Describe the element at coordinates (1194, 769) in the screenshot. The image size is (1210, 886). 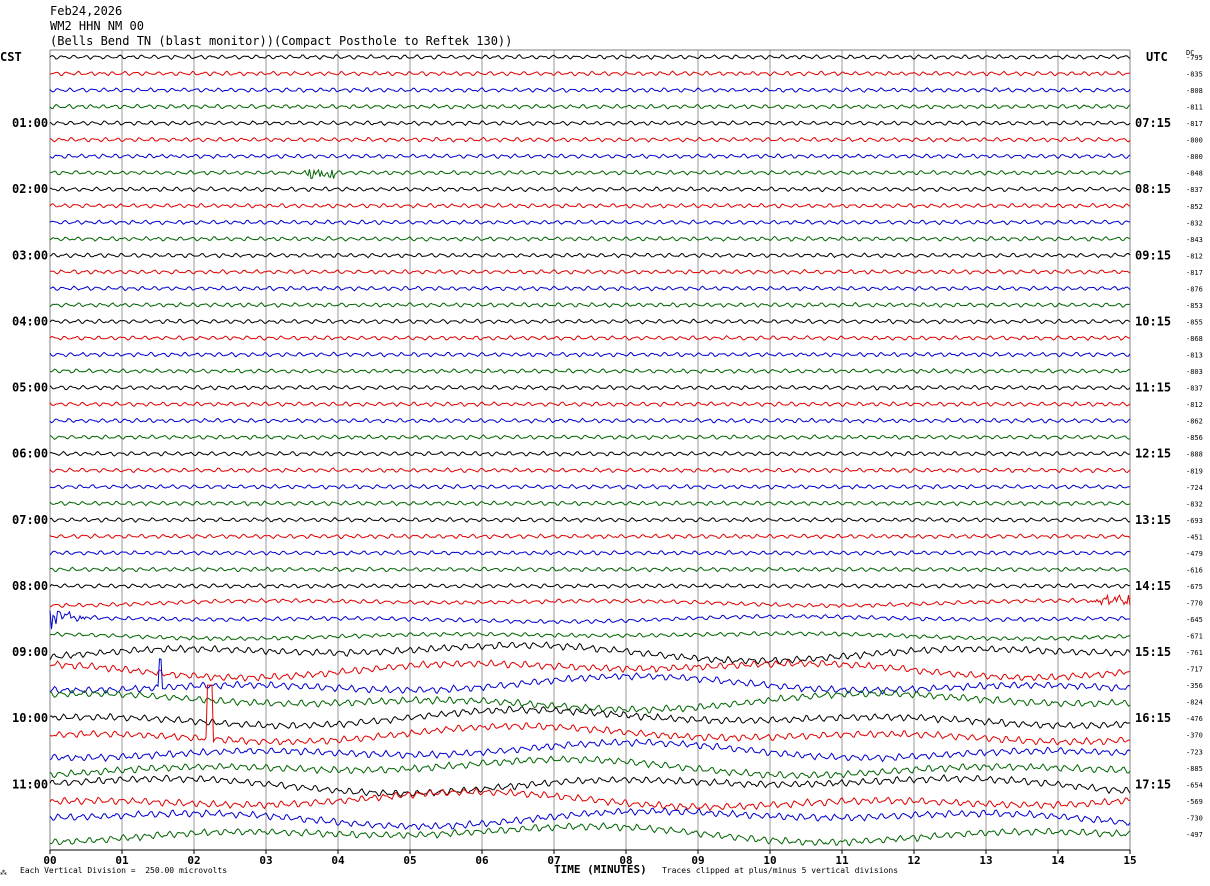
I see `dc-offset-43: -885` at that location.